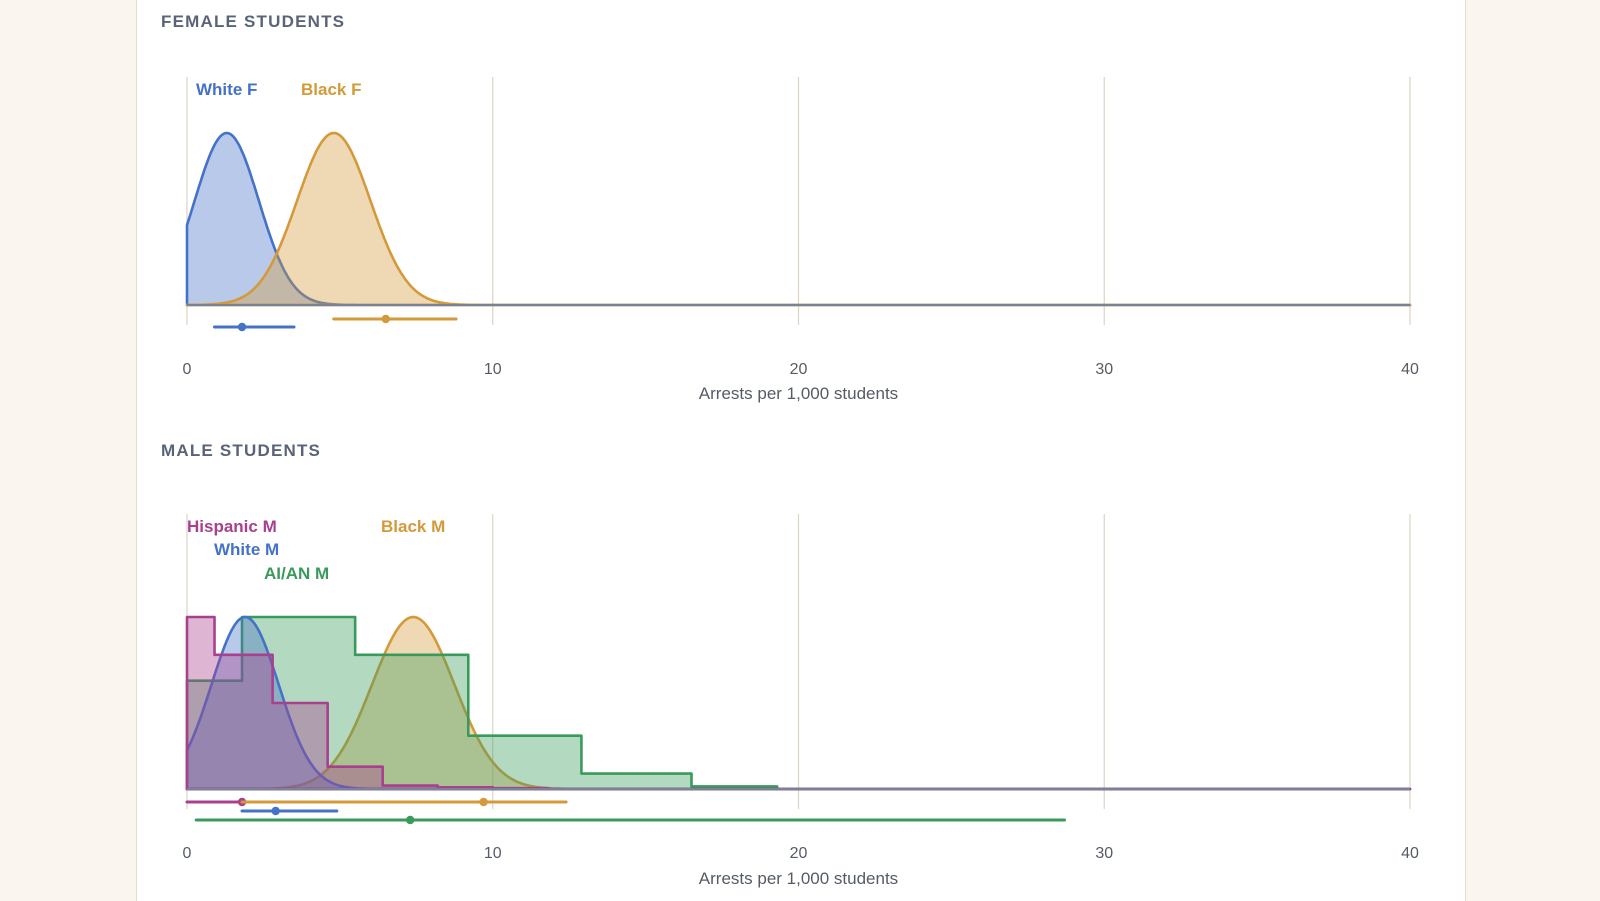 The image size is (1600, 901). I want to click on black-m-label: Black M, so click(413, 526).